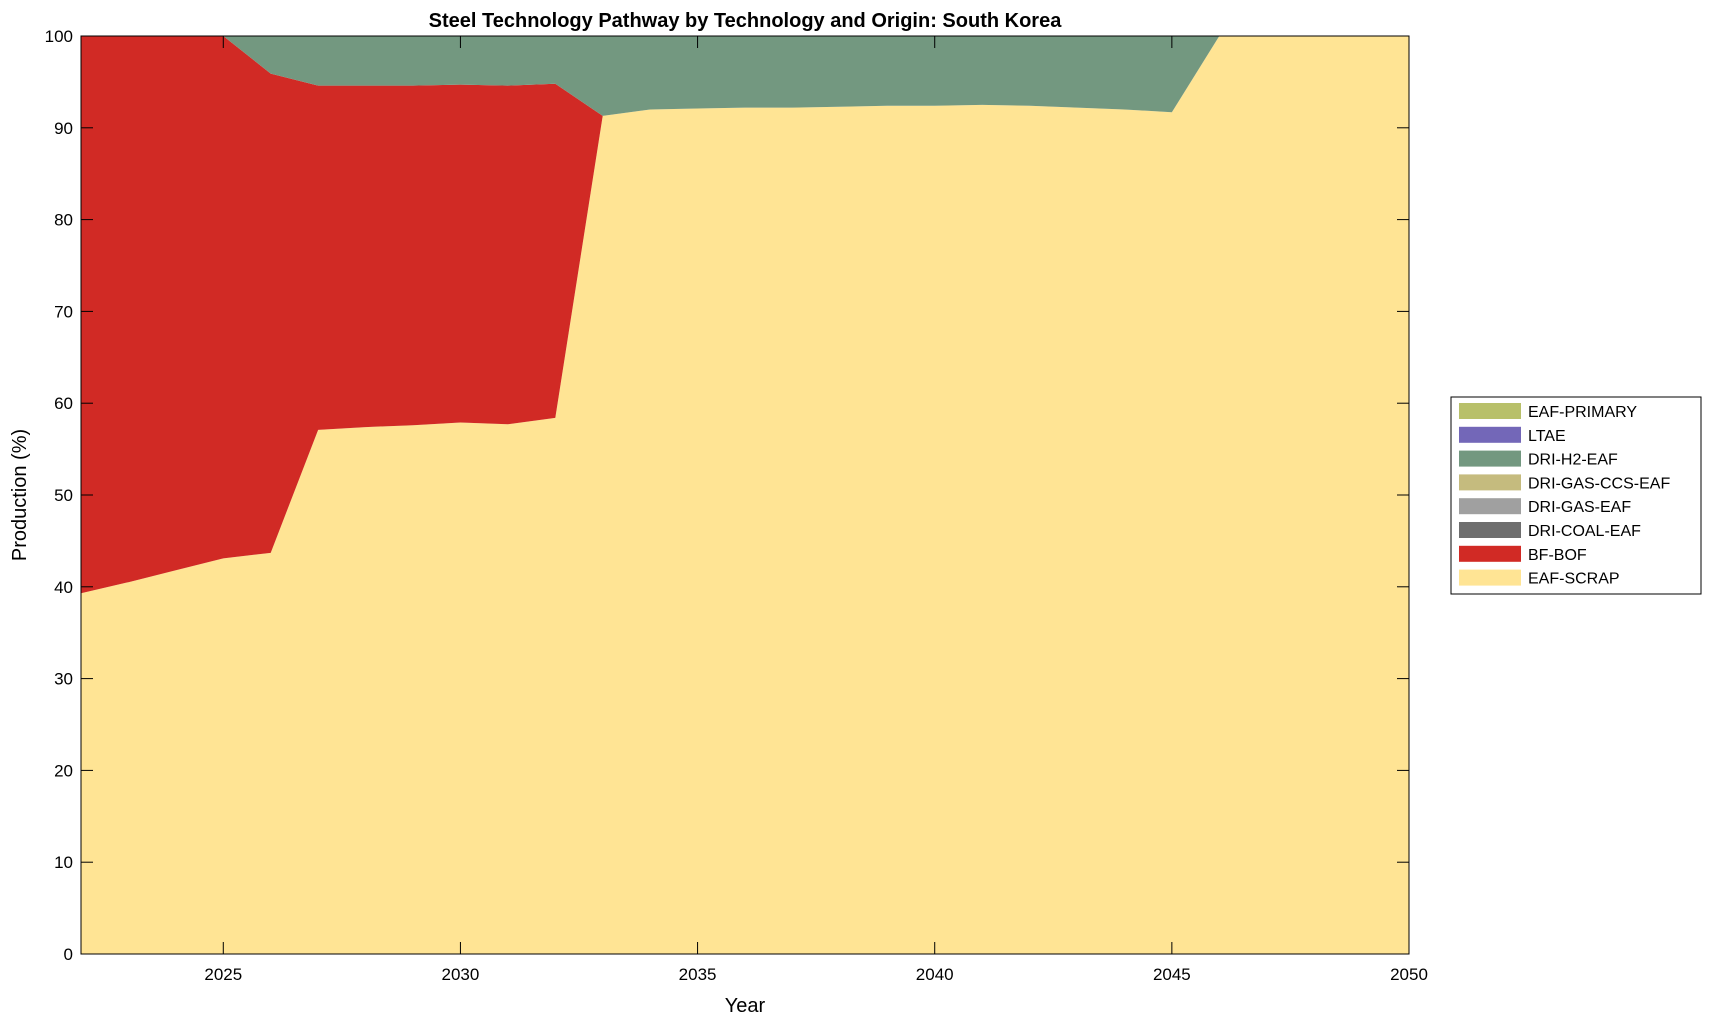 The image size is (1709, 1026). Describe the element at coordinates (698, 974) in the screenshot. I see `x-tick-label: 2035` at that location.